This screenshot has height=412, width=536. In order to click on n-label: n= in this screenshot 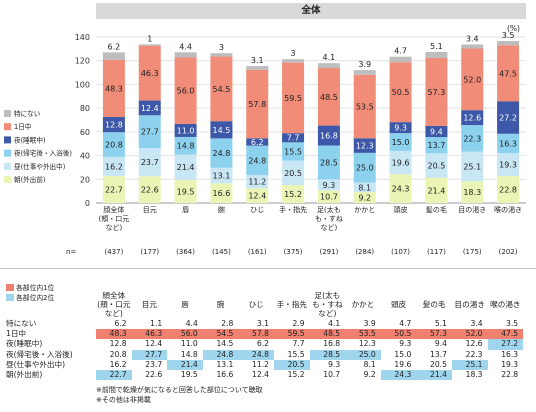, I will do `click(71, 252)`.